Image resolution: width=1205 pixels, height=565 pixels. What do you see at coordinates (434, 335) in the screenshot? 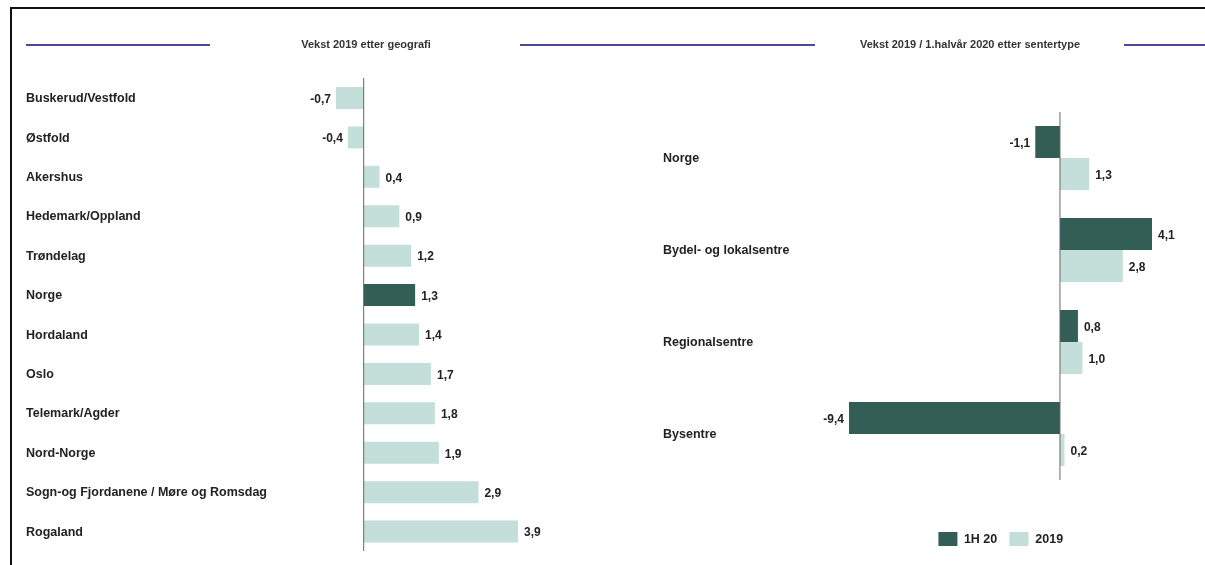
I see `data-label: 1,4` at bounding box center [434, 335].